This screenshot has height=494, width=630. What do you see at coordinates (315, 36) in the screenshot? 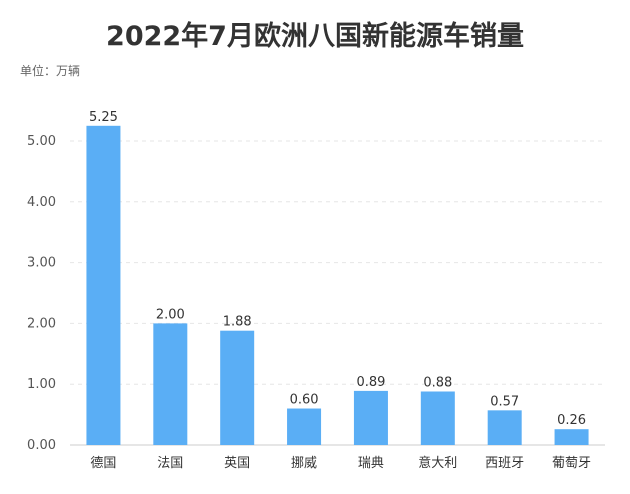
I see `chart-title: 2022年7月欧洲八国新能源车销量` at bounding box center [315, 36].